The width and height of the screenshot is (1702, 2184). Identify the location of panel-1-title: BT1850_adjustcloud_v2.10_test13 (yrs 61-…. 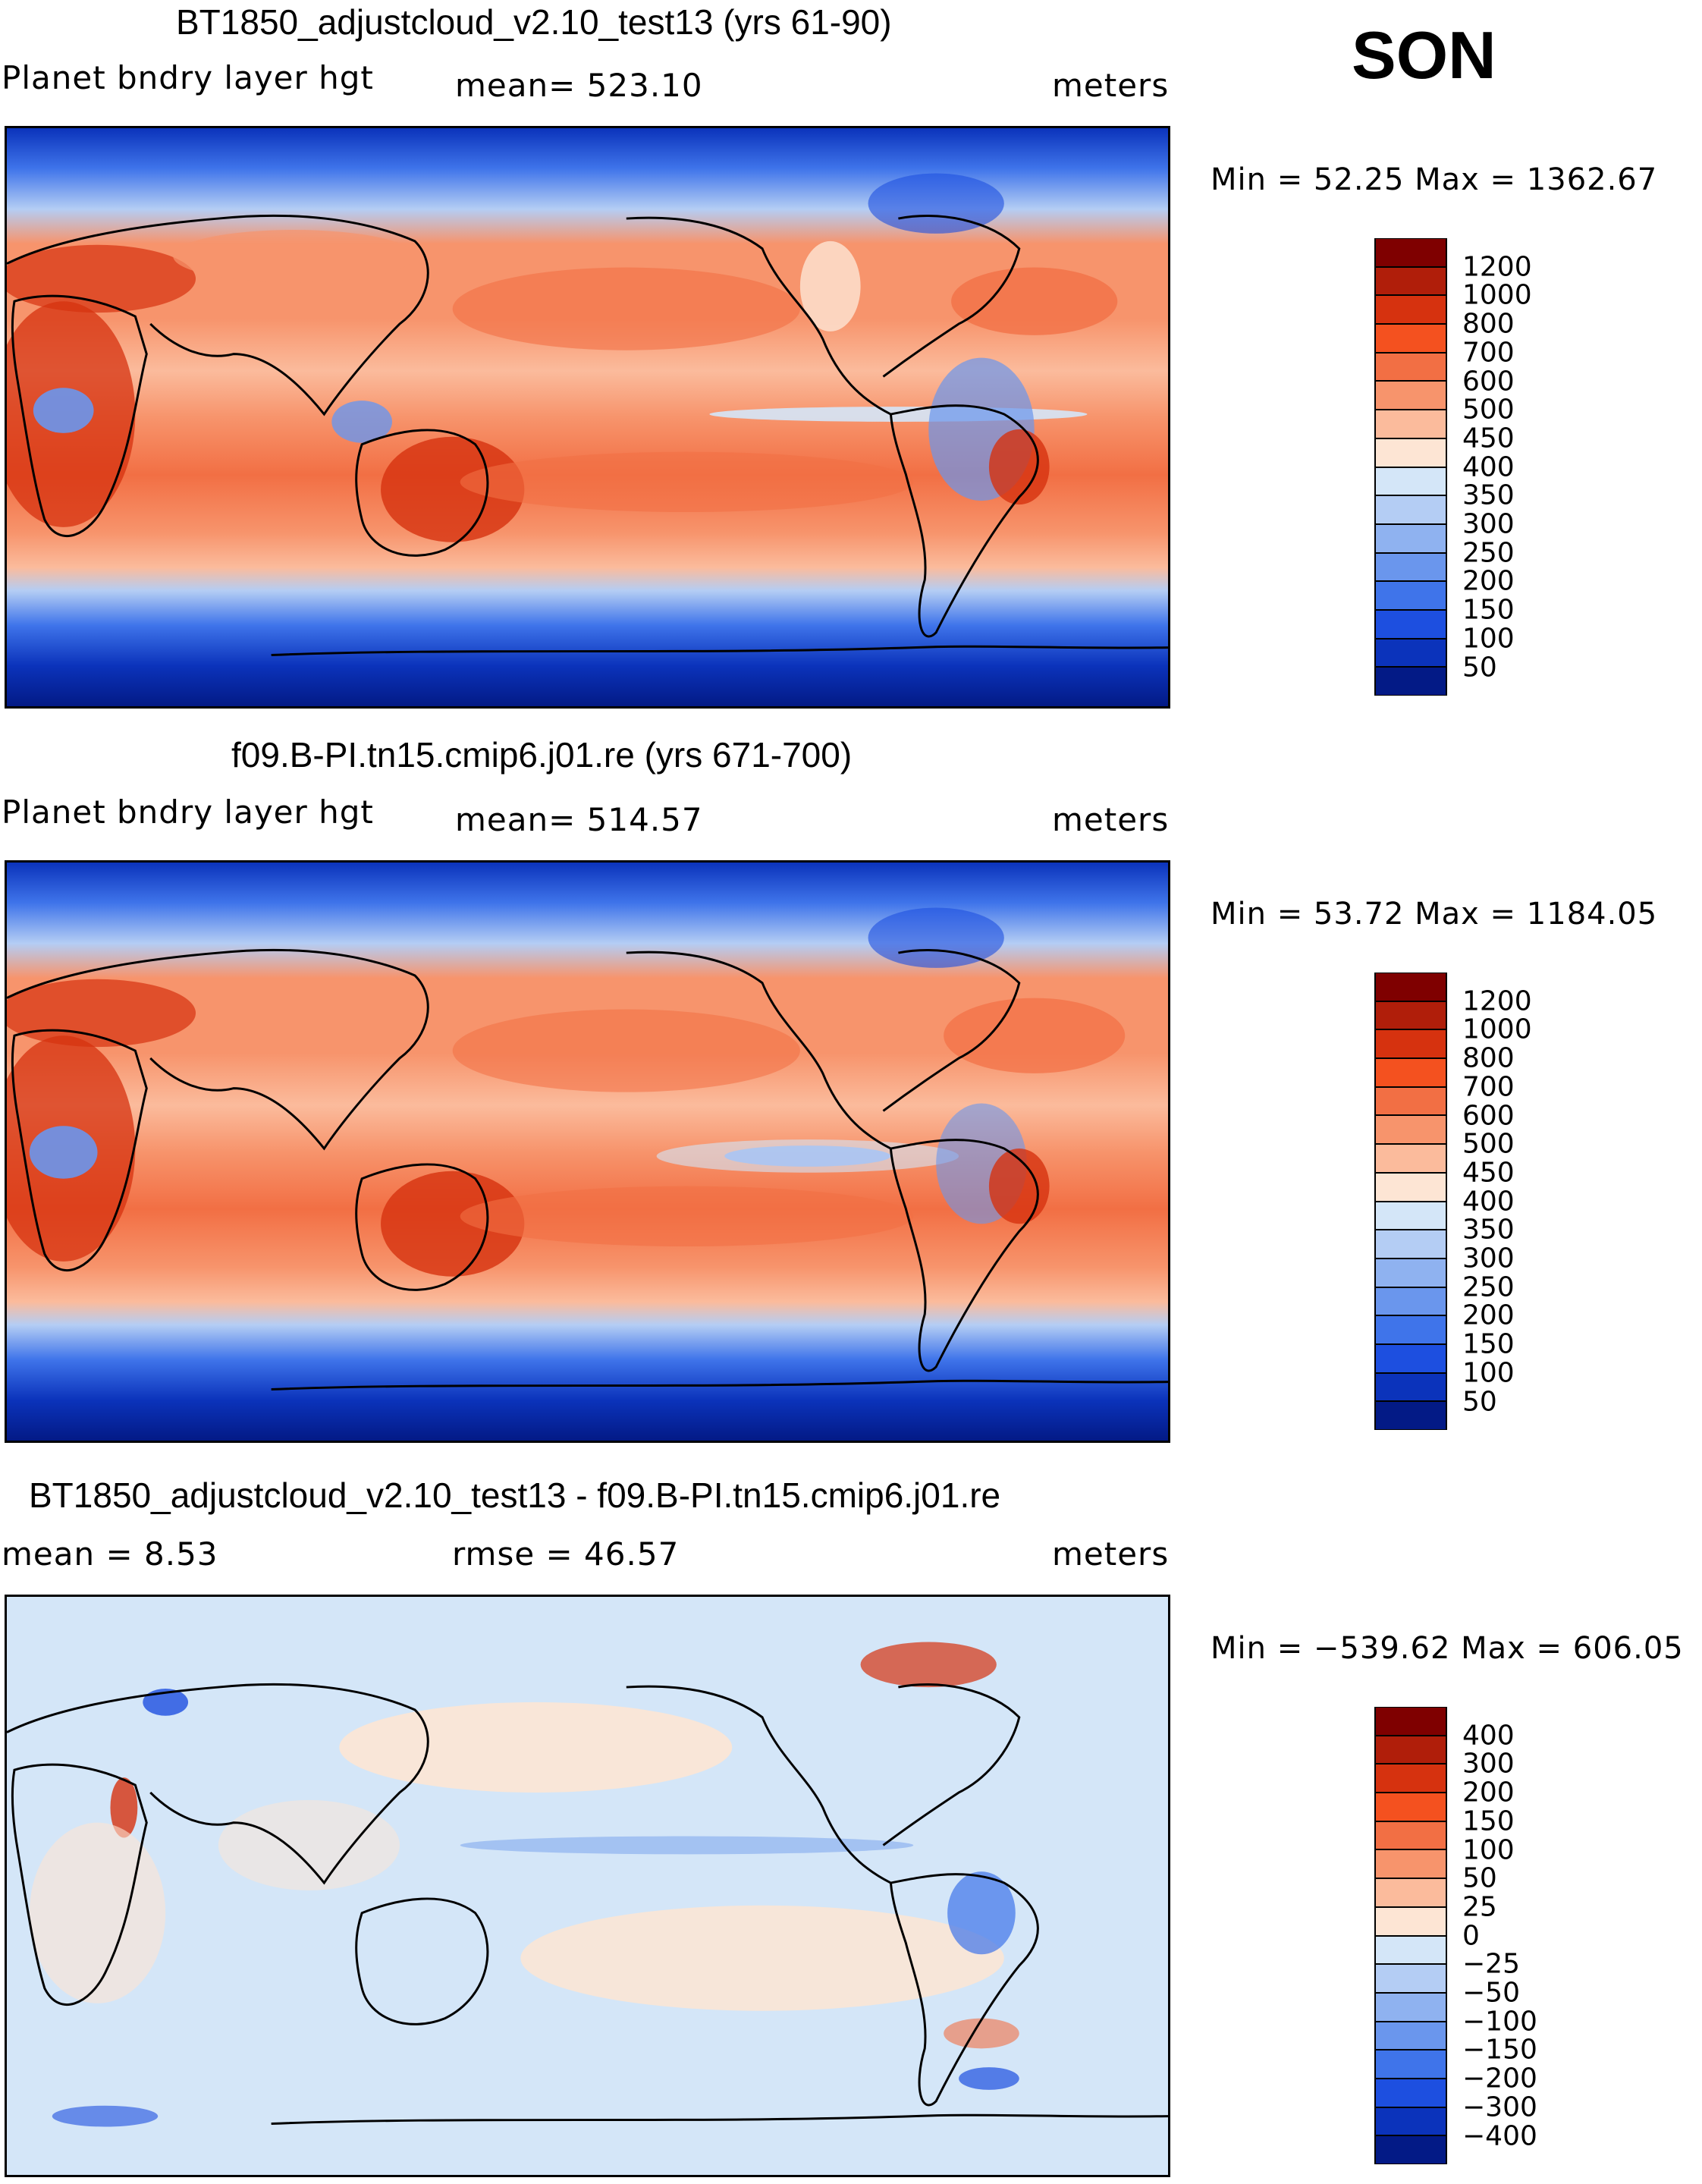
(534, 22).